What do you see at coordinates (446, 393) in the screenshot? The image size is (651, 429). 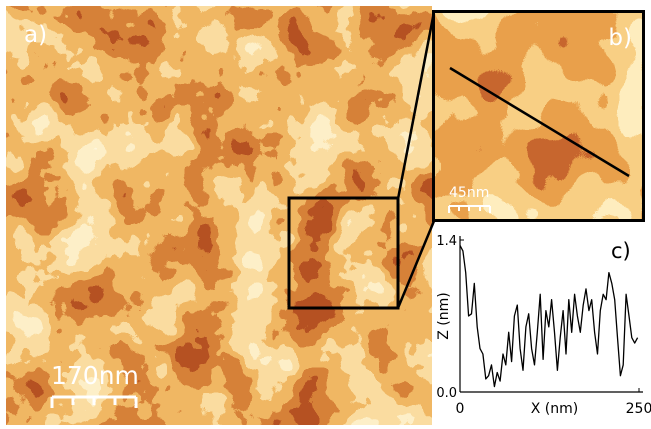 I see `y-tick-label: 0.0` at bounding box center [446, 393].